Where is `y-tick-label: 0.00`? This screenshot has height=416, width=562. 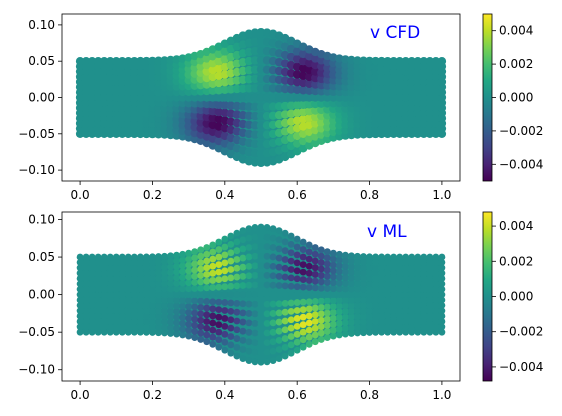
y-tick-label: 0.00 is located at coordinates (41, 295).